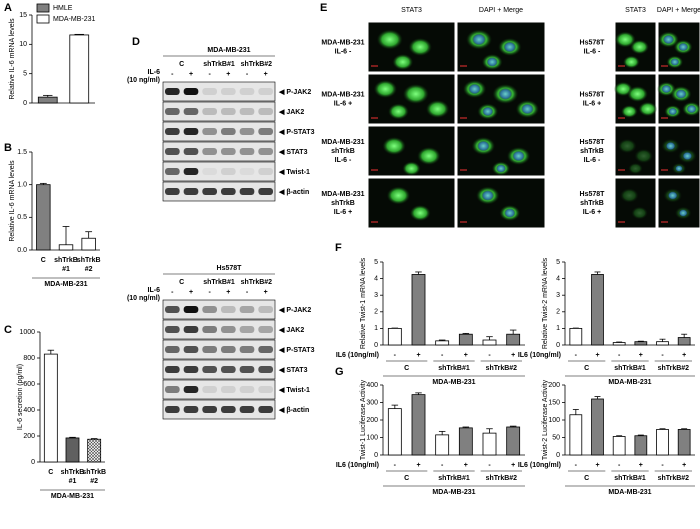 This screenshot has height=529, width=700. What do you see at coordinates (376, 455) in the screenshot?
I see `y-tick-label: 0` at bounding box center [376, 455].